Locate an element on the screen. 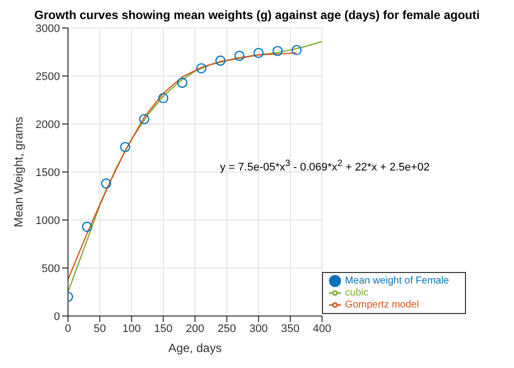 Image resolution: width=514 pixels, height=368 pixels. y-tick-label: 3000 is located at coordinates (48, 28).